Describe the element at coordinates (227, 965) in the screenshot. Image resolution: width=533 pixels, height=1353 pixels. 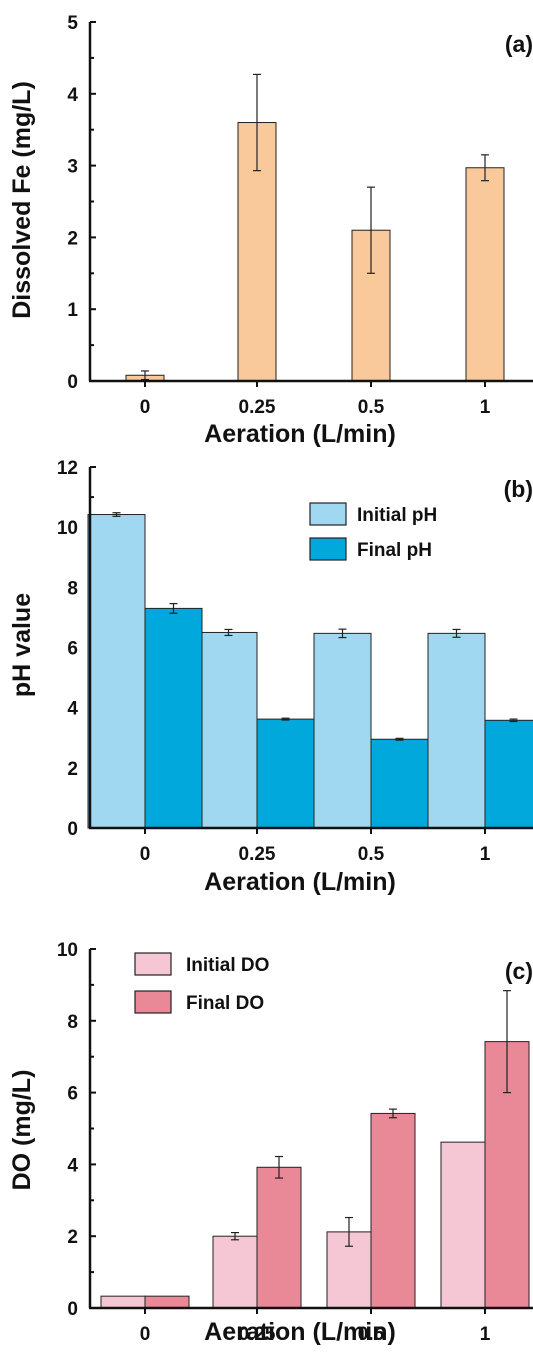
I see `legend-label: Initial DO` at that location.